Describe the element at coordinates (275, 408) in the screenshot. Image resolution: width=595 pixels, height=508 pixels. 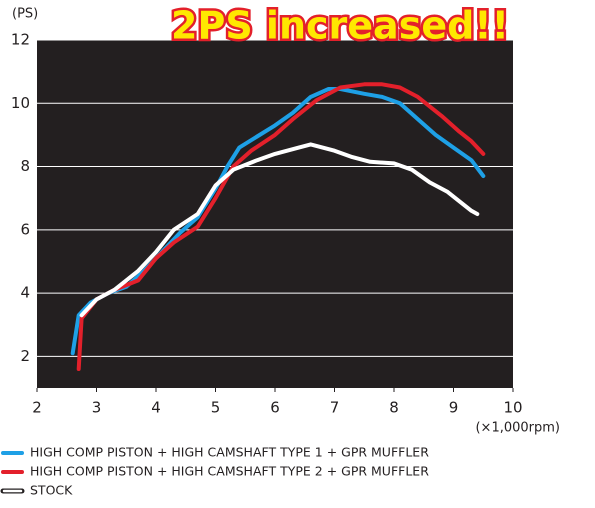
I see `x-tick-label: 6` at that location.